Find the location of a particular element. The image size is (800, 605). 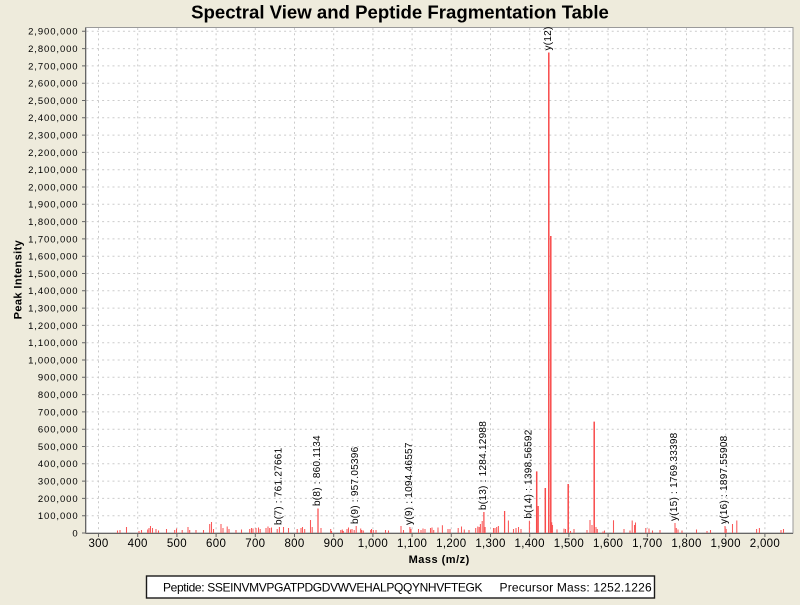

svg-text: 1,400,000 is located at coordinates (53, 291).